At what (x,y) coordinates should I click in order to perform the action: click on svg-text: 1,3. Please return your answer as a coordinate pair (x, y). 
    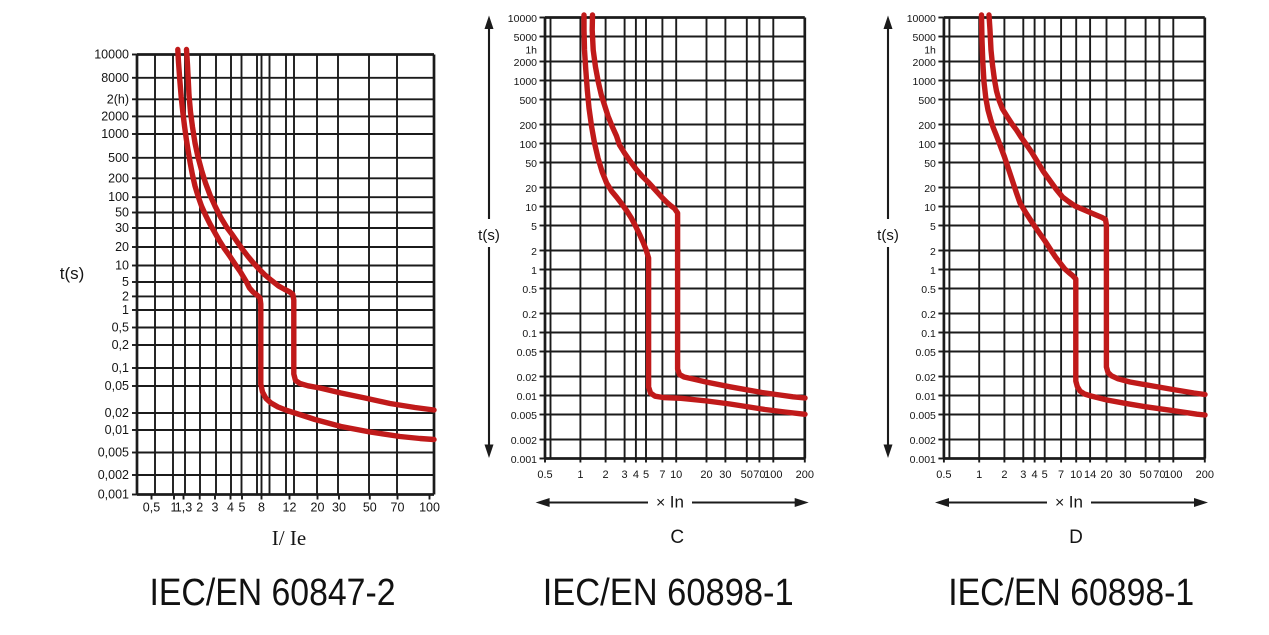
    Looking at the image, I should click on (183, 508).